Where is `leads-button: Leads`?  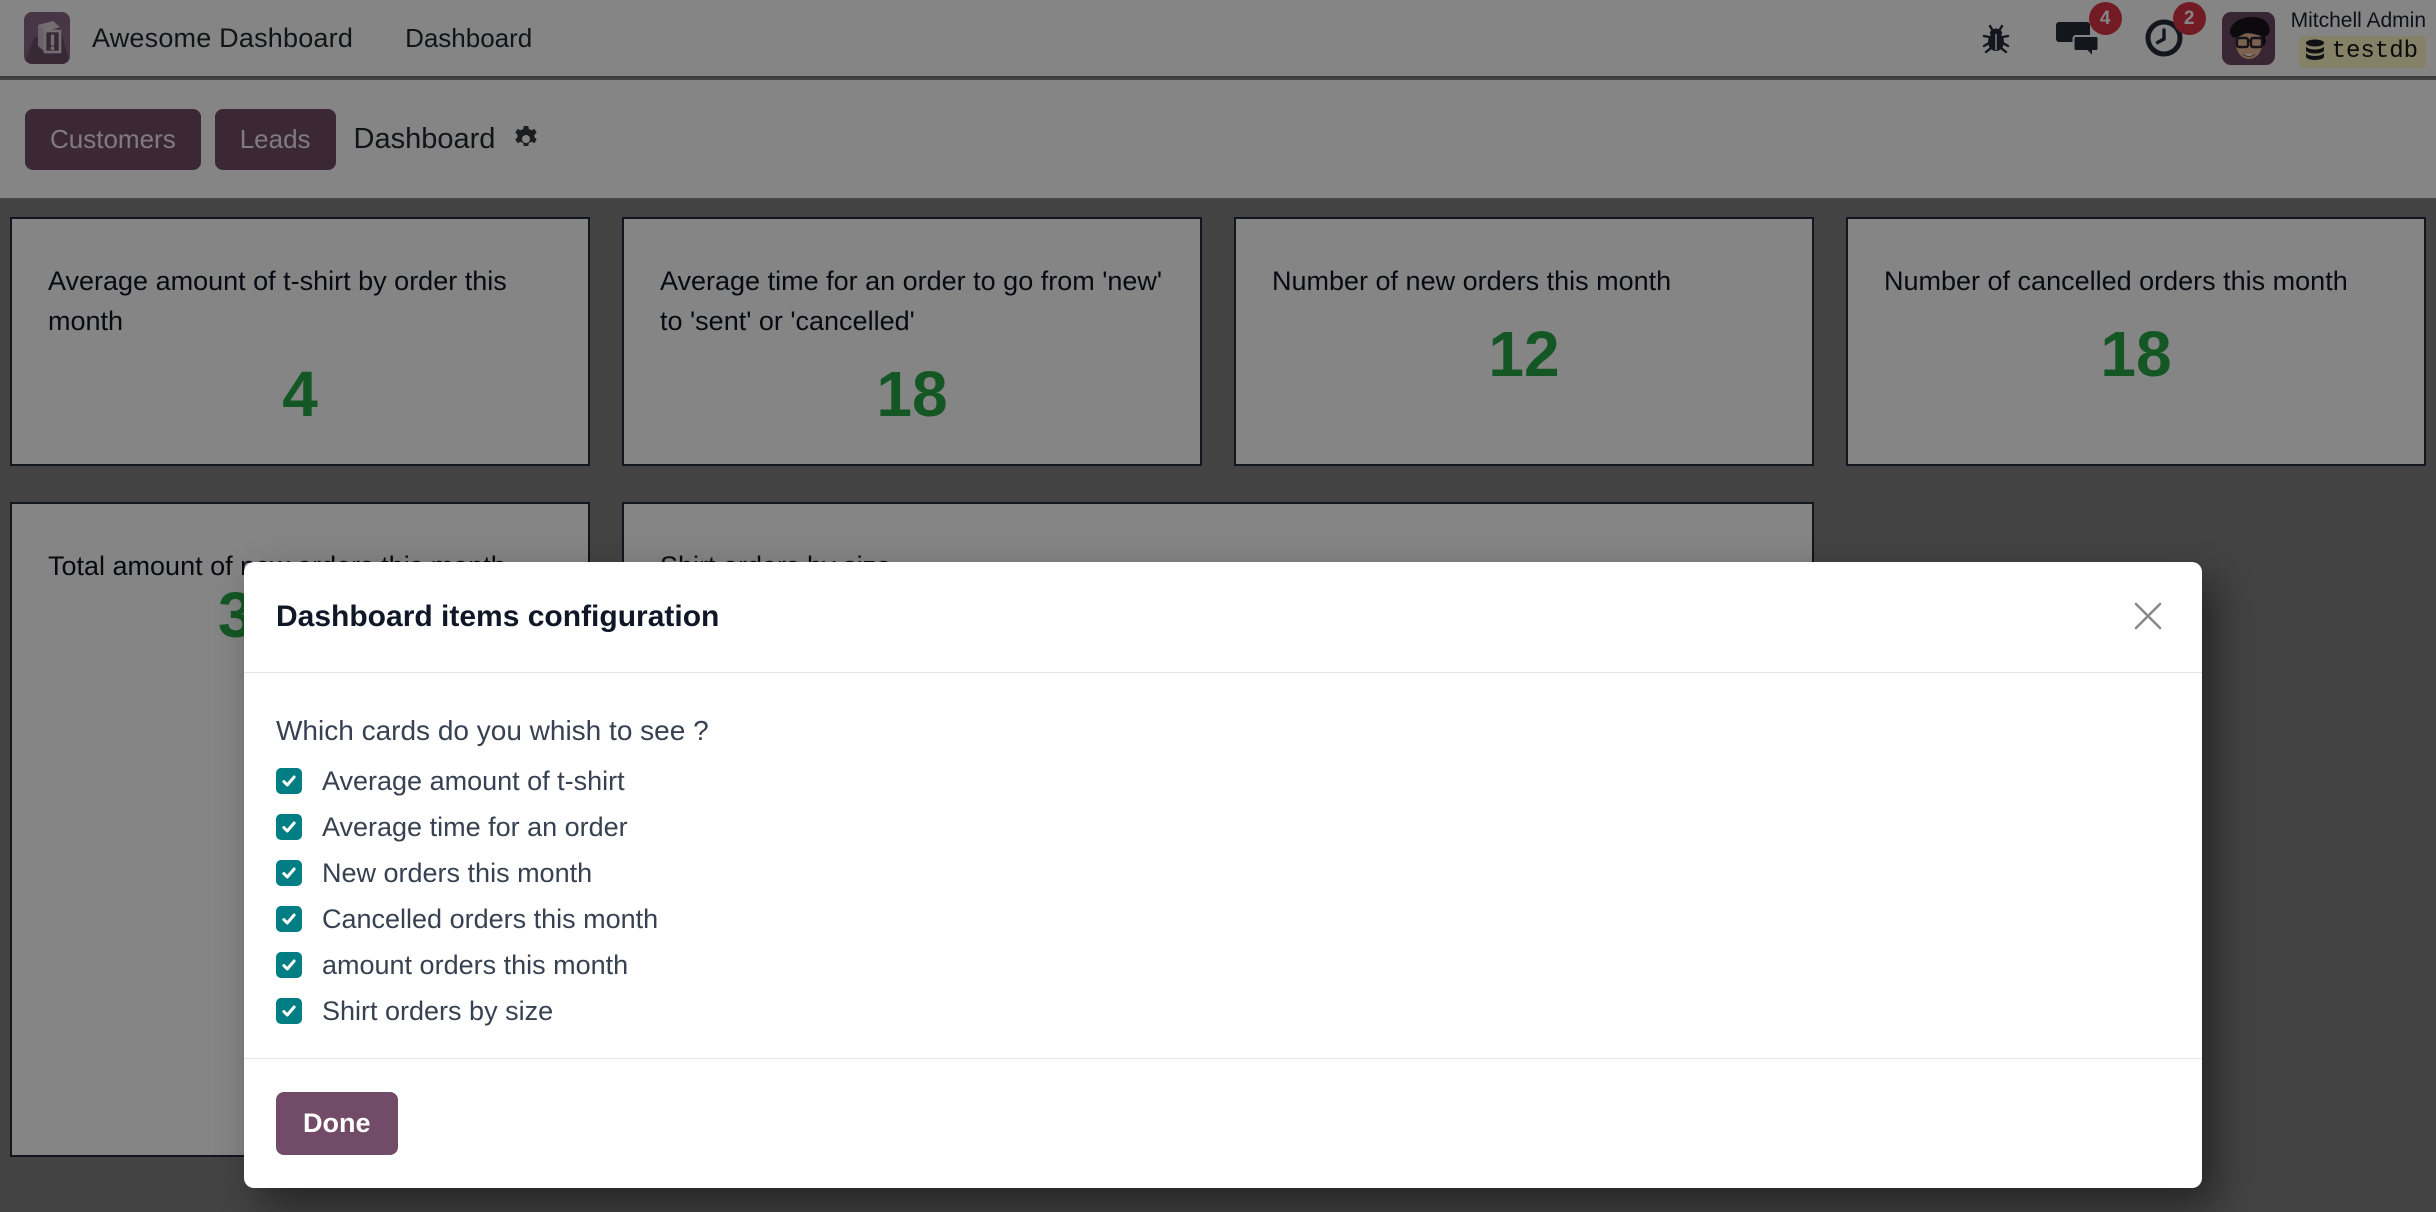
leads-button: Leads is located at coordinates (275, 139).